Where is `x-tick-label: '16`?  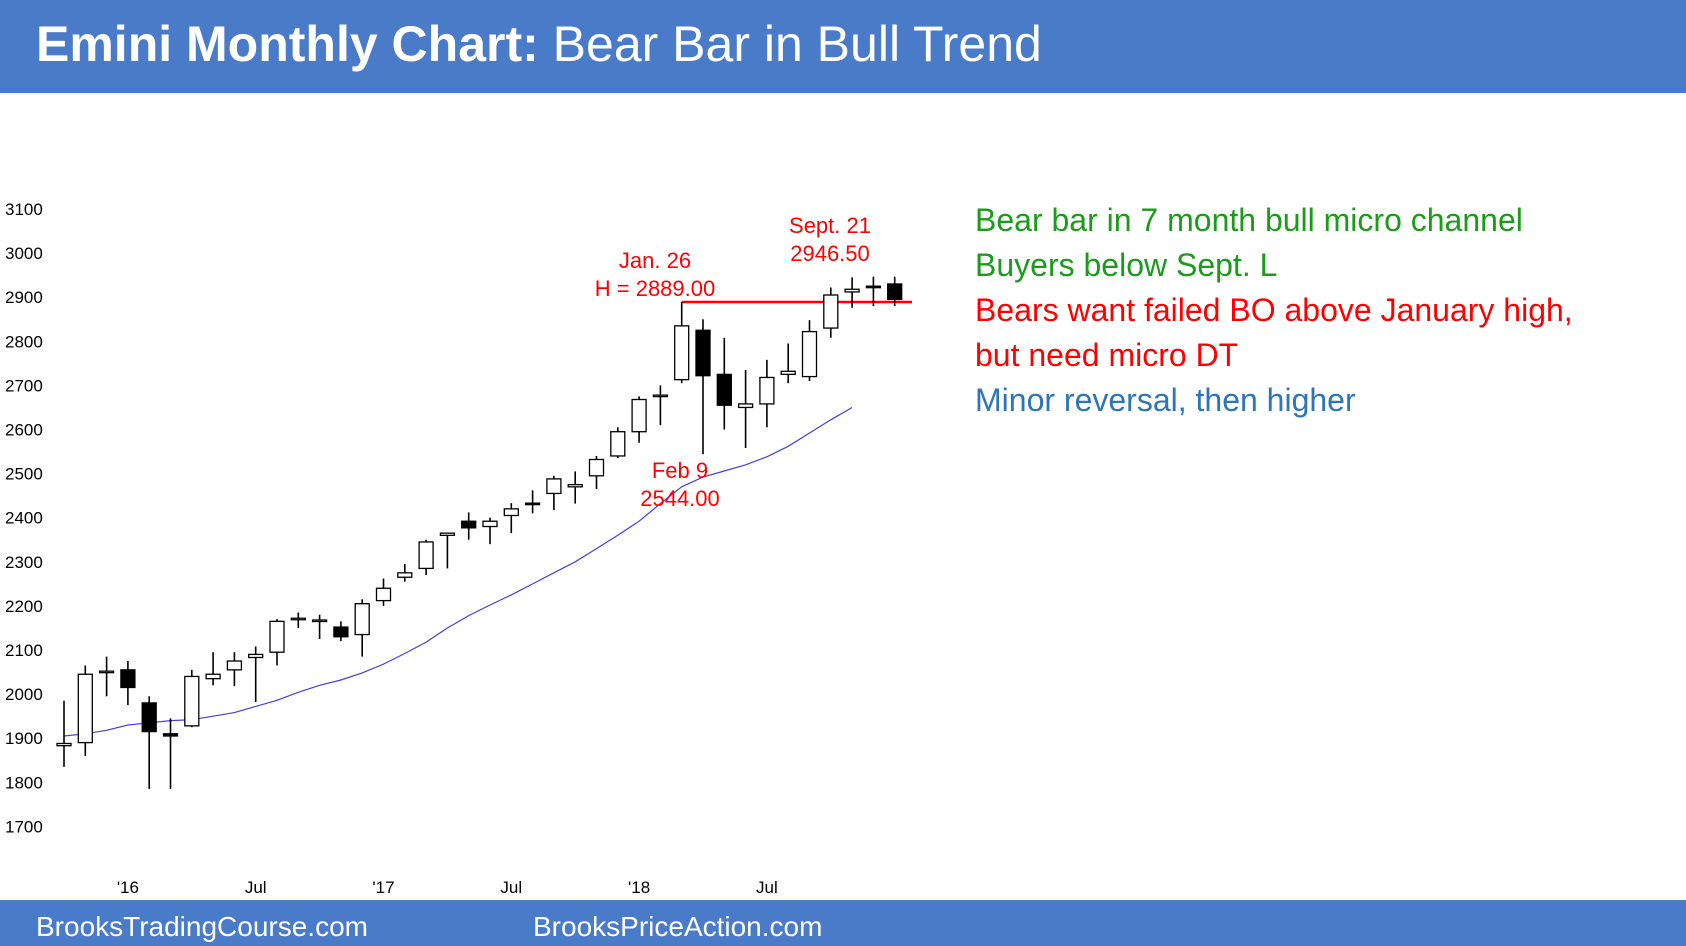 x-tick-label: '16 is located at coordinates (128, 887).